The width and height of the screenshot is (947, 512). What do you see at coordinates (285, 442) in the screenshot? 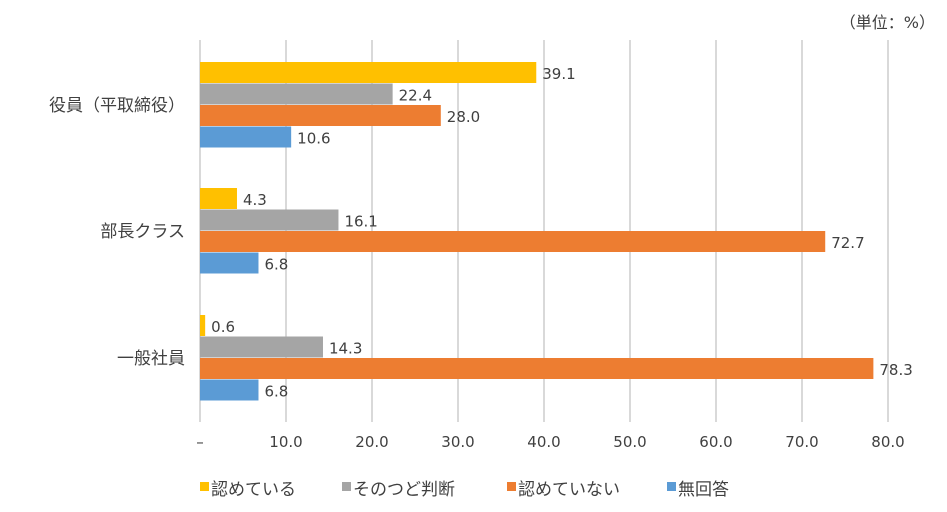
I see `x-tick-label: 10.0` at bounding box center [285, 442].